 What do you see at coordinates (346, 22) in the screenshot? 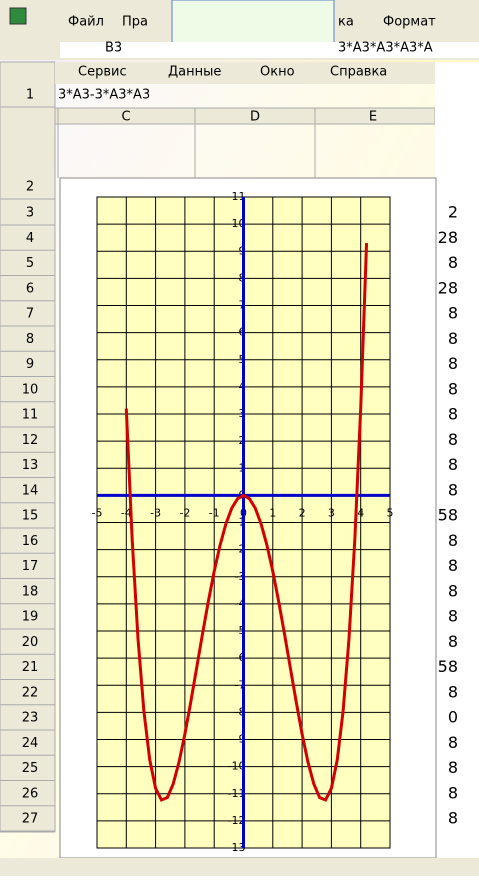
I see `menu-item: ка` at bounding box center [346, 22].